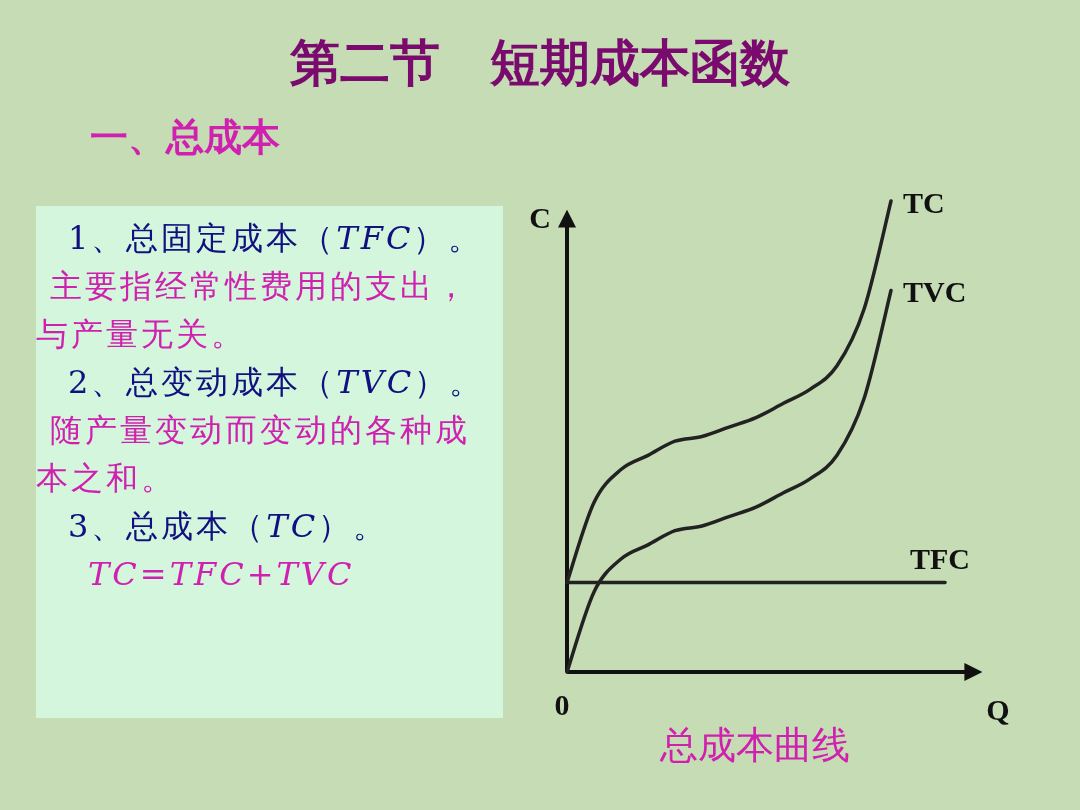 The image size is (1080, 810). What do you see at coordinates (540, 63) in the screenshot?
I see `chart-title: 第二节 短期成本函数` at bounding box center [540, 63].